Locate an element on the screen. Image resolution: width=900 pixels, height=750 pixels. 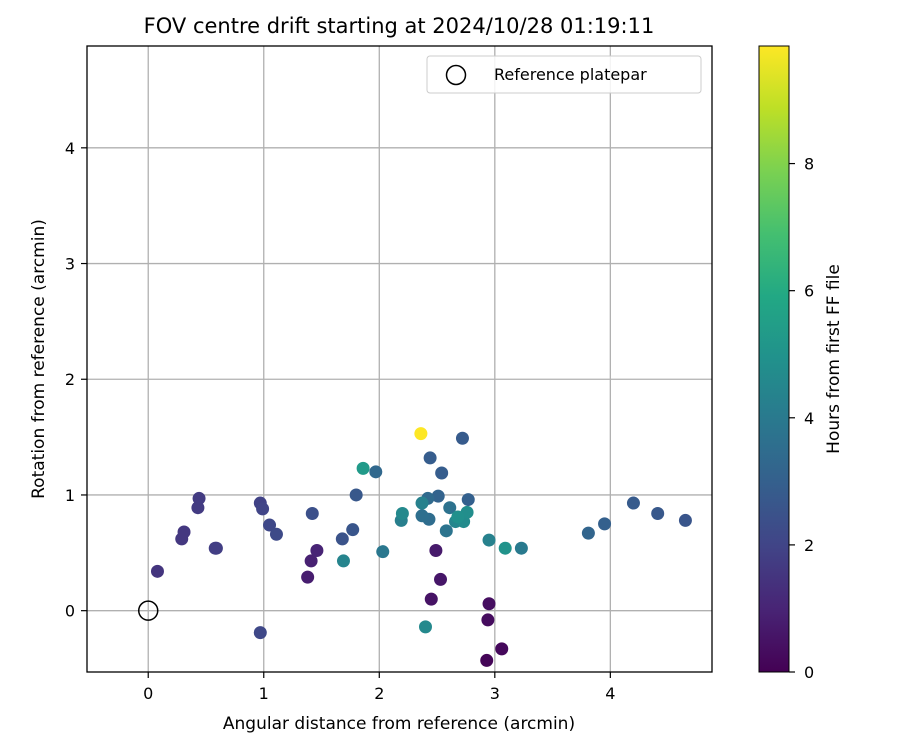
colorbar-label: Hours from first FF file is located at coordinates (834, 359).